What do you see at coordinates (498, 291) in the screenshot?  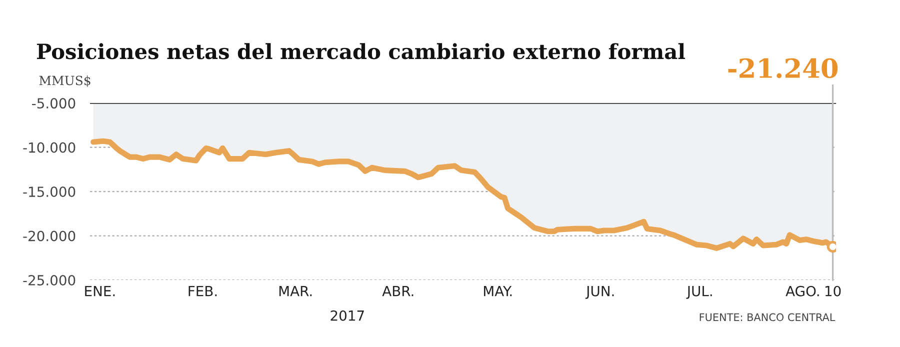 I see `x-tick-label: MAY.` at bounding box center [498, 291].